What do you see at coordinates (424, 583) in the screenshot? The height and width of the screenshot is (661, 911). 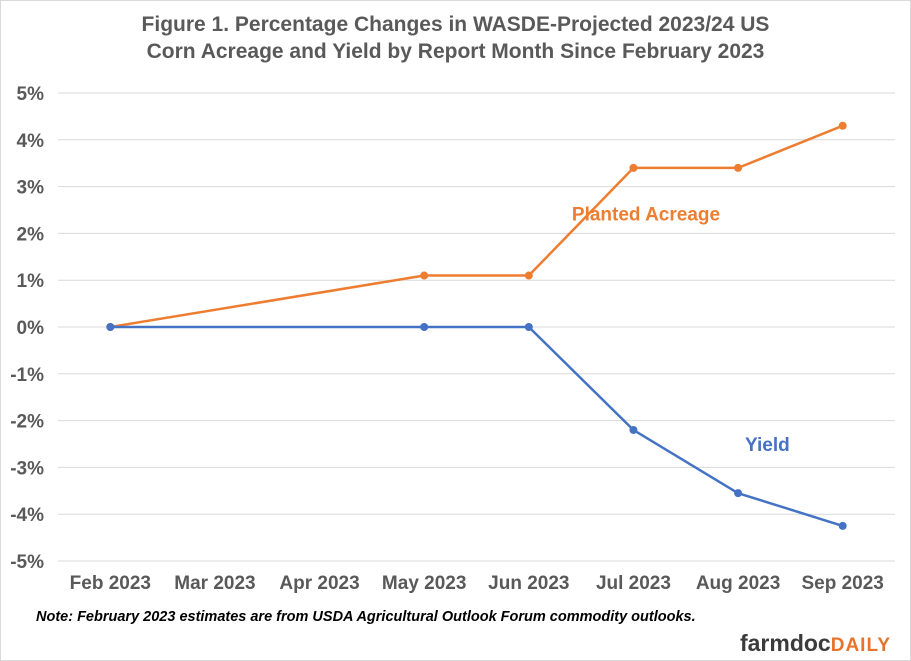 I see `x-tick-label: May 2023` at bounding box center [424, 583].